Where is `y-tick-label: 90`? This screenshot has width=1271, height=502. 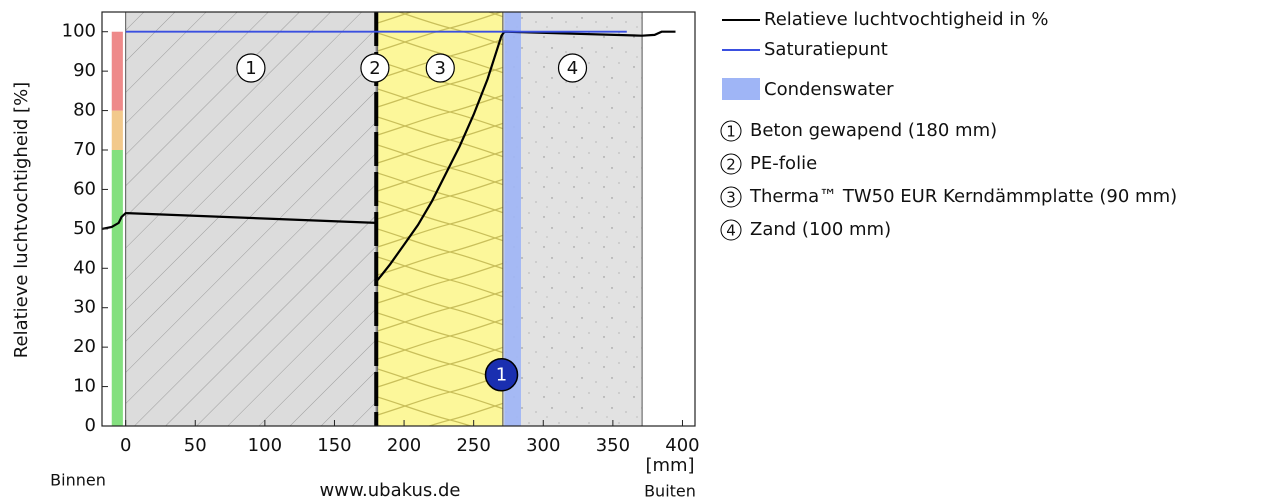 y-tick-label: 90 is located at coordinates (84, 70).